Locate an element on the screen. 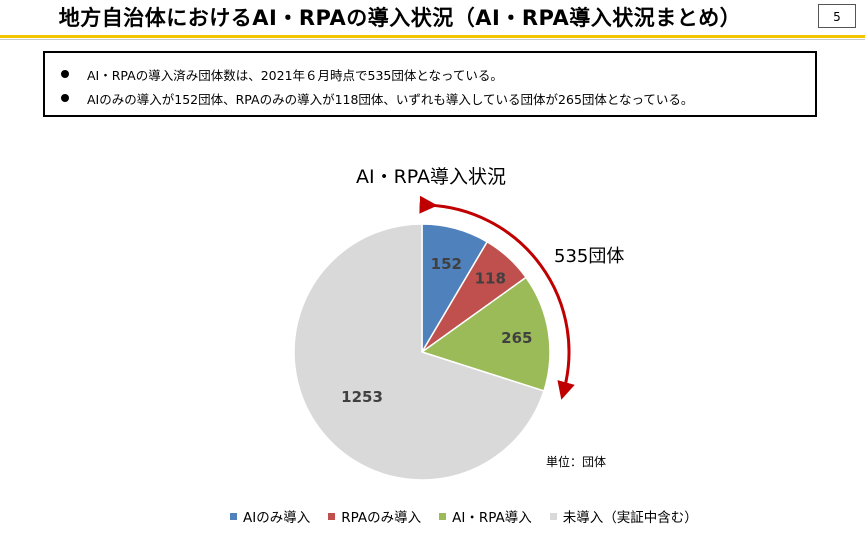  legend-label: AIのみ導入 is located at coordinates (277, 518).